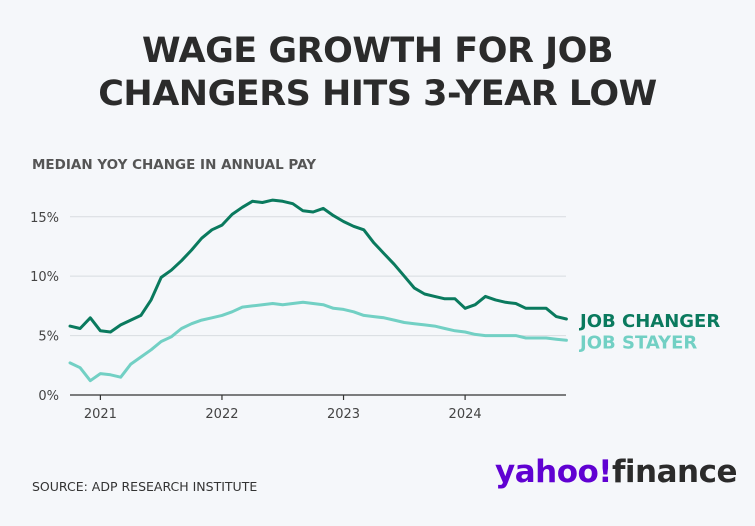 The width and height of the screenshot is (755, 526). What do you see at coordinates (48, 396) in the screenshot?
I see `y-tick-label: 0%` at bounding box center [48, 396].